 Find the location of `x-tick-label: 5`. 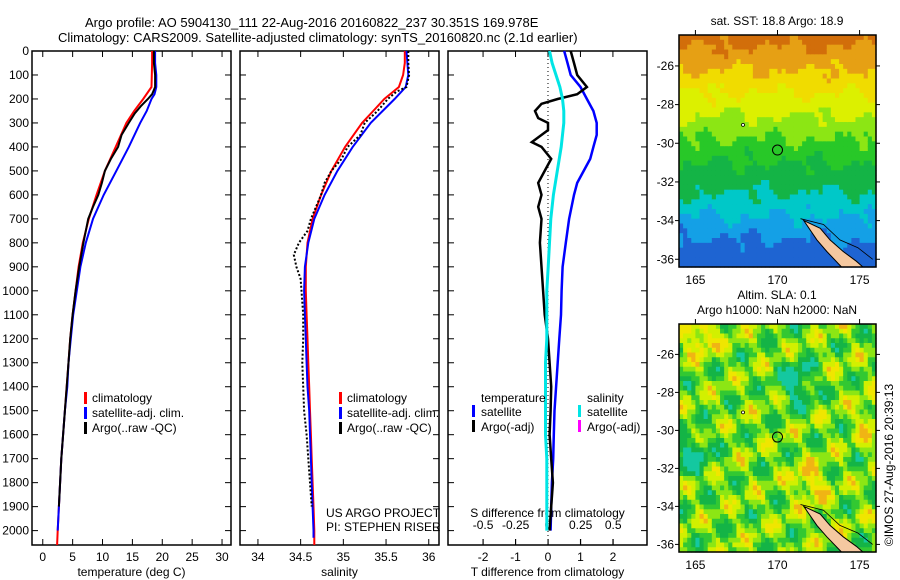

x-tick-label: 5 is located at coordinates (72, 557).